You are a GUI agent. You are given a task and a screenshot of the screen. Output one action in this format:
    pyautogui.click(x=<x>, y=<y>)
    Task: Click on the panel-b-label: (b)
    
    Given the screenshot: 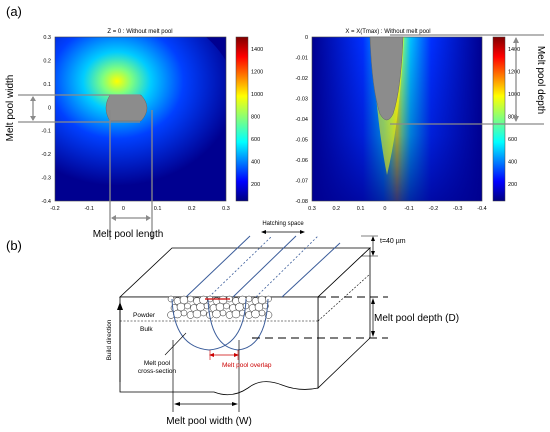 What is the action you would take?
    pyautogui.click(x=14, y=245)
    